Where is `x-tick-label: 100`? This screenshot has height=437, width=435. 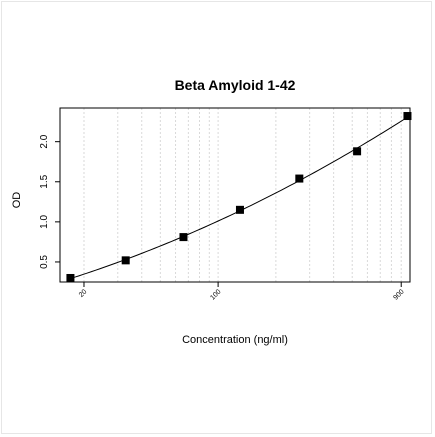
x-tick-label: 100 is located at coordinates (215, 294).